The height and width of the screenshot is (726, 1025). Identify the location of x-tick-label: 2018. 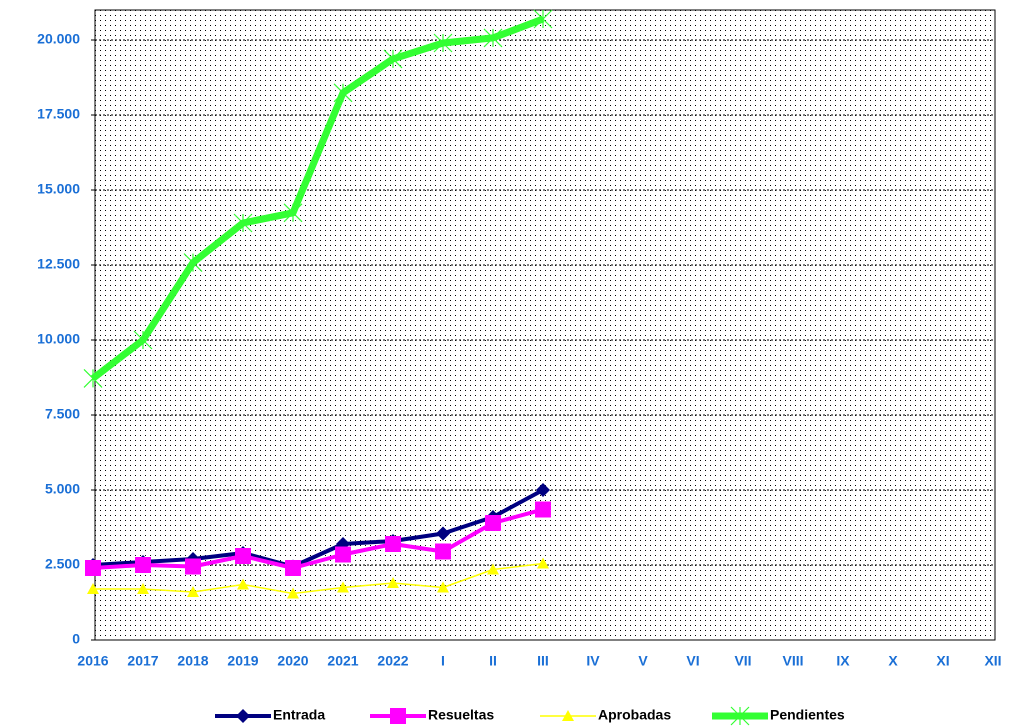
(192, 661).